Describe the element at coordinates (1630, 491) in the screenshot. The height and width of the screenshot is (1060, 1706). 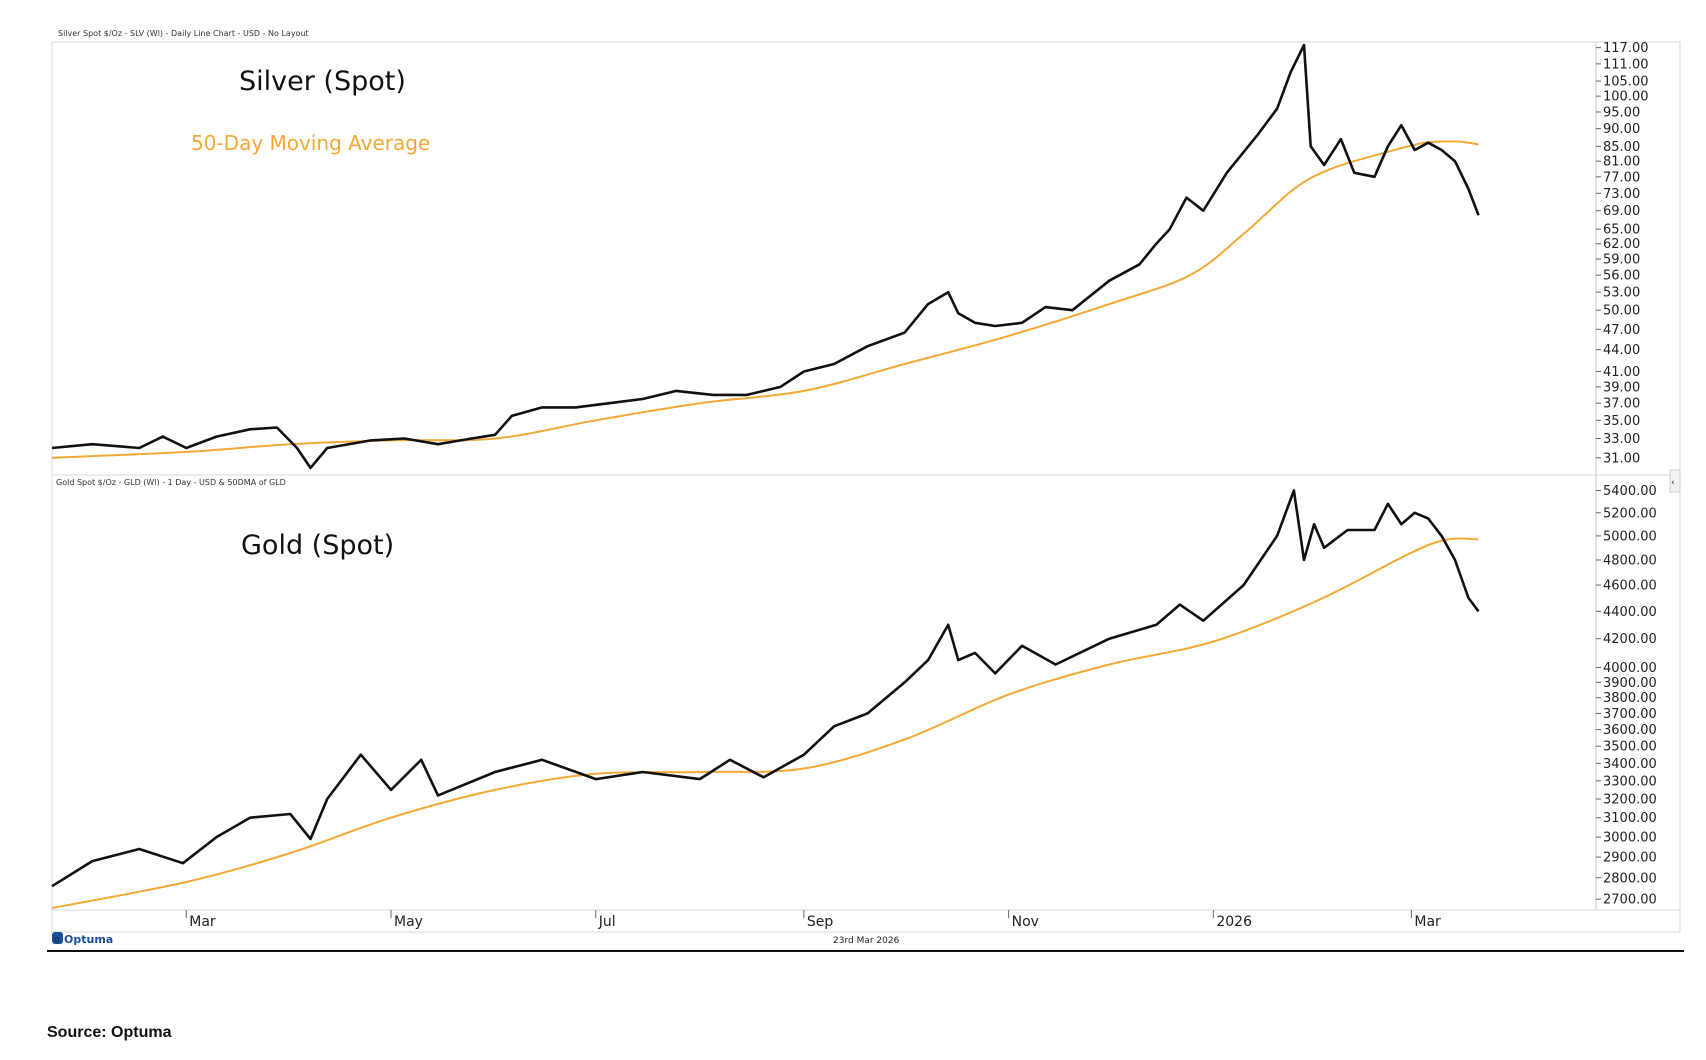
I see `y-tick-label: 5400.00` at that location.